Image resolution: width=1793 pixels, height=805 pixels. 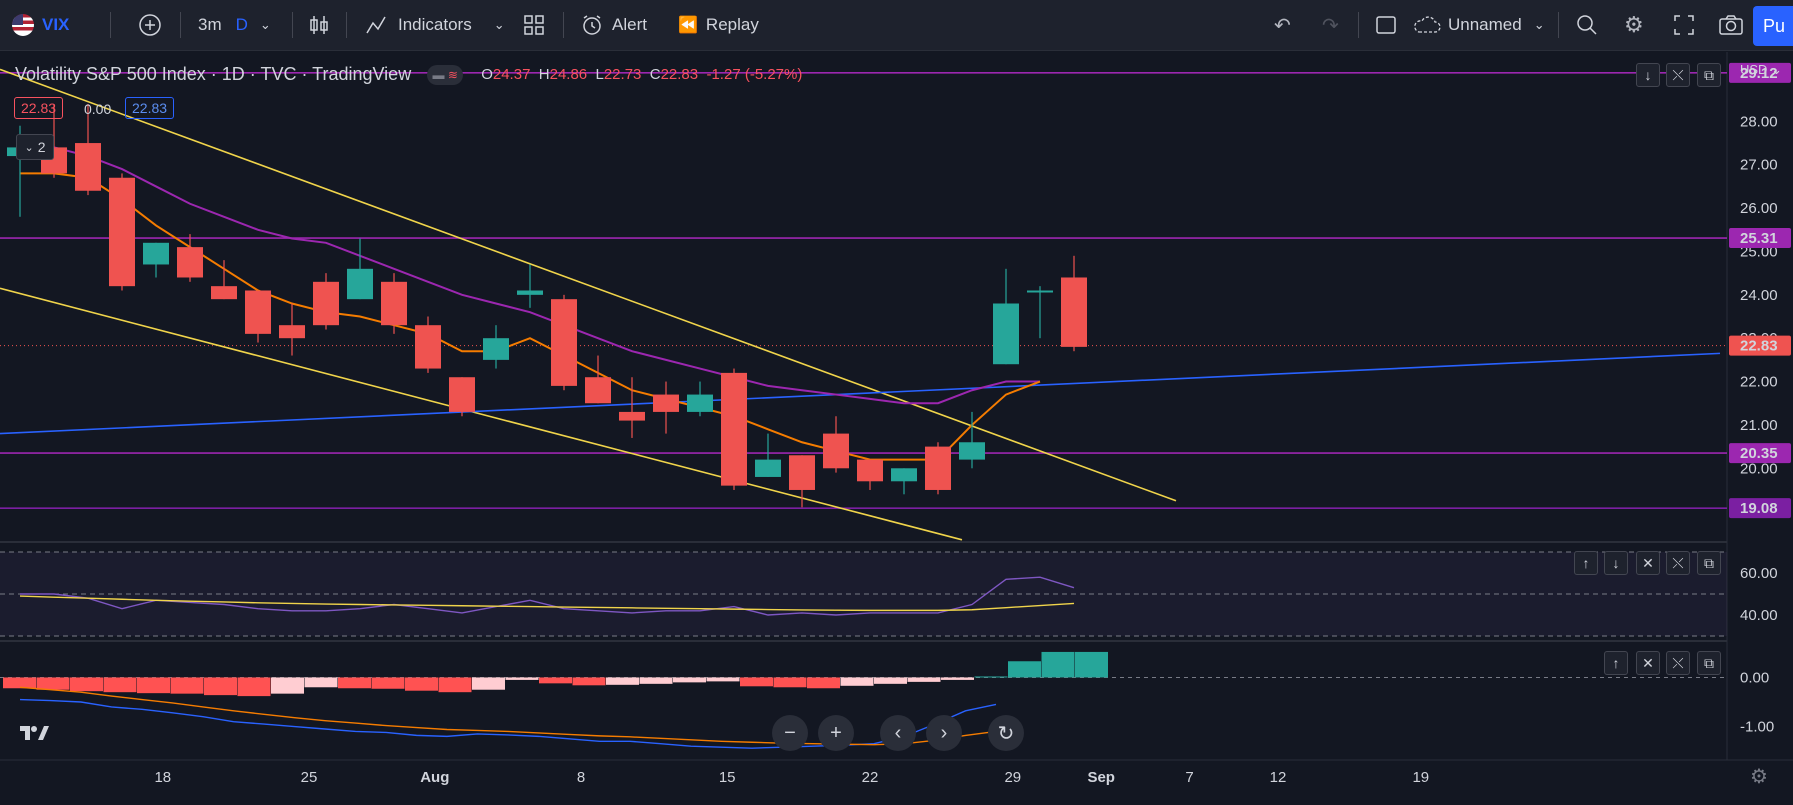 What do you see at coordinates (944, 733) in the screenshot?
I see `scroll-right-icon: ›` at bounding box center [944, 733].